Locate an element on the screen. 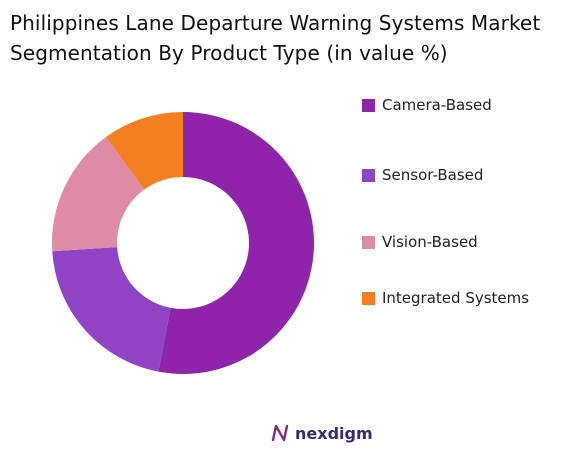  brand-logo: nexdigm is located at coordinates (321, 433).